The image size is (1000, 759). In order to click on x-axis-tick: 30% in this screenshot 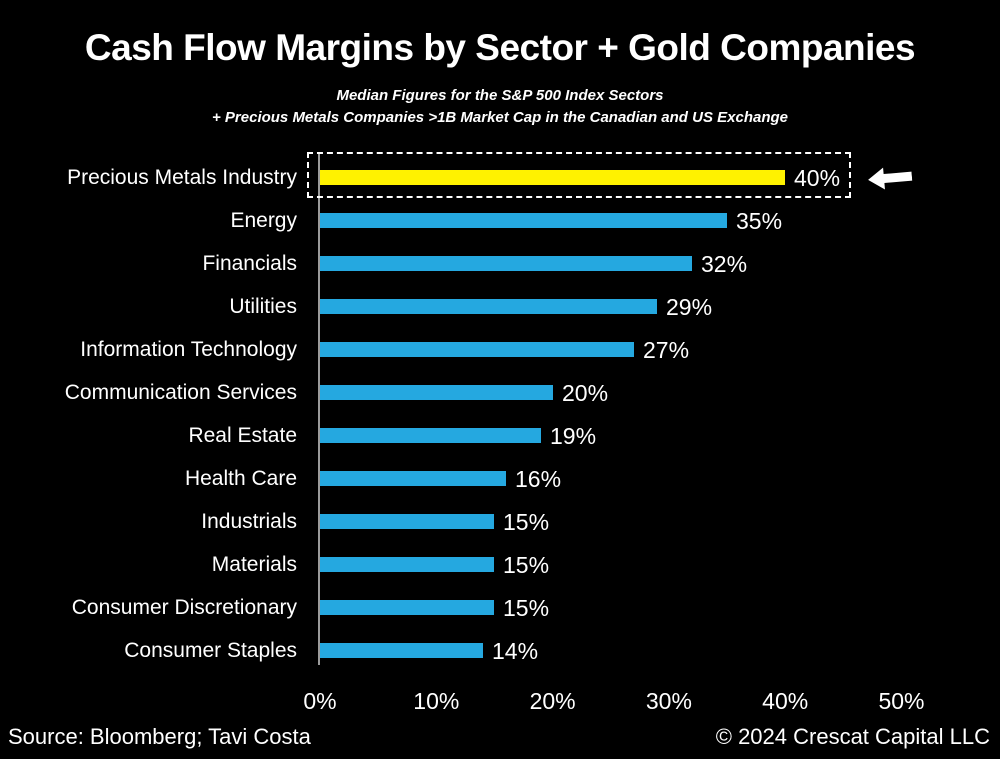, I will do `click(668, 701)`.